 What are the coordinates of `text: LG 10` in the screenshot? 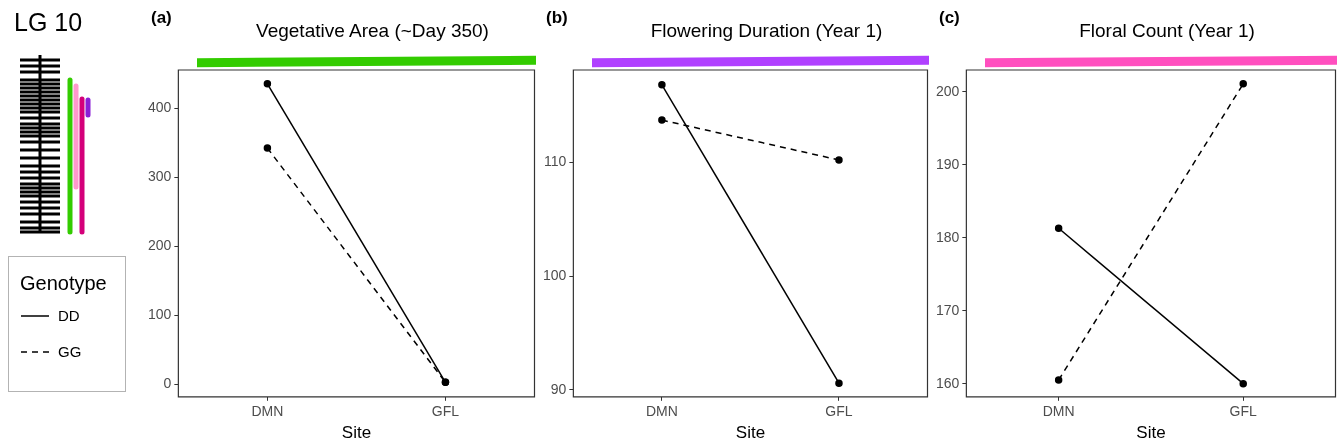 It's located at (48, 22).